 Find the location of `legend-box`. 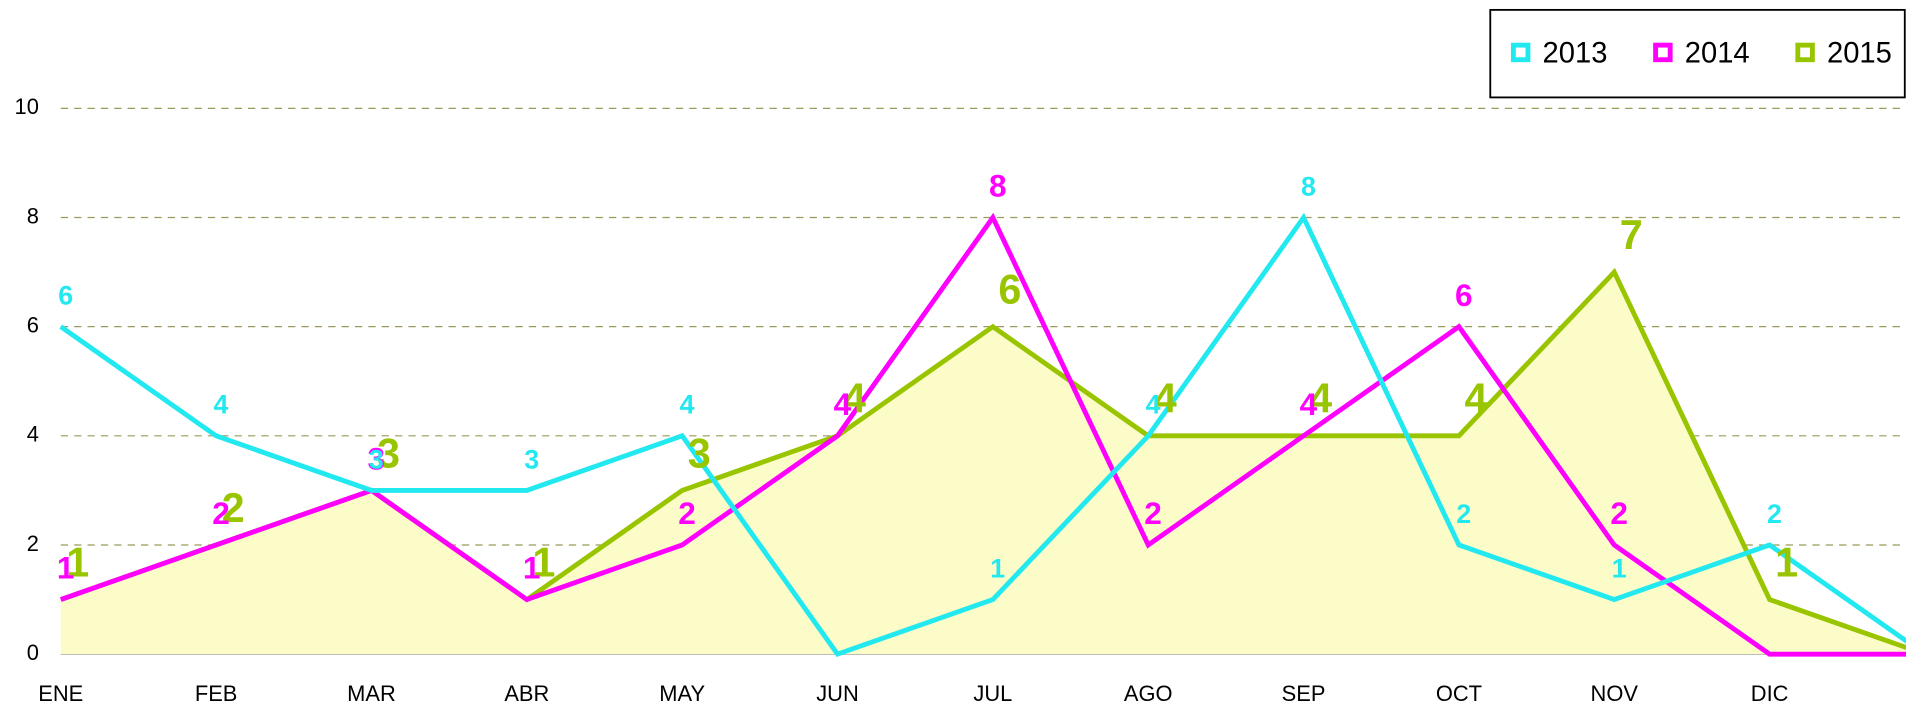

legend-box is located at coordinates (1697, 53).